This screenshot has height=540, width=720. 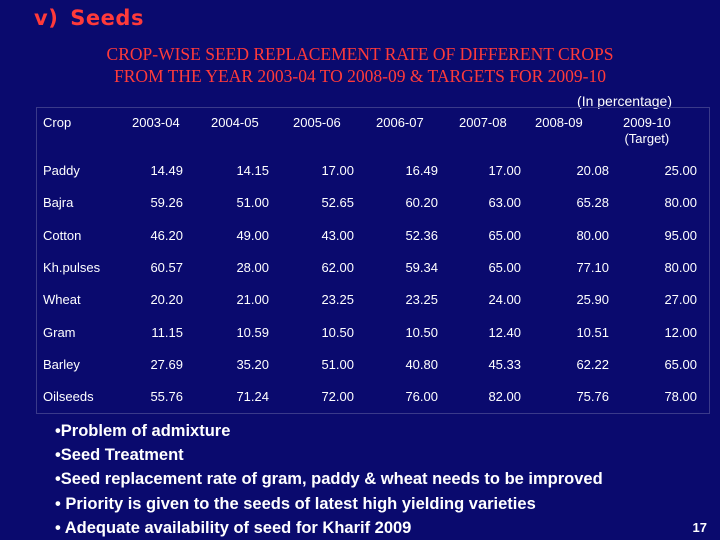 What do you see at coordinates (559, 122) in the screenshot?
I see `header-2008-09: 2008-09` at bounding box center [559, 122].